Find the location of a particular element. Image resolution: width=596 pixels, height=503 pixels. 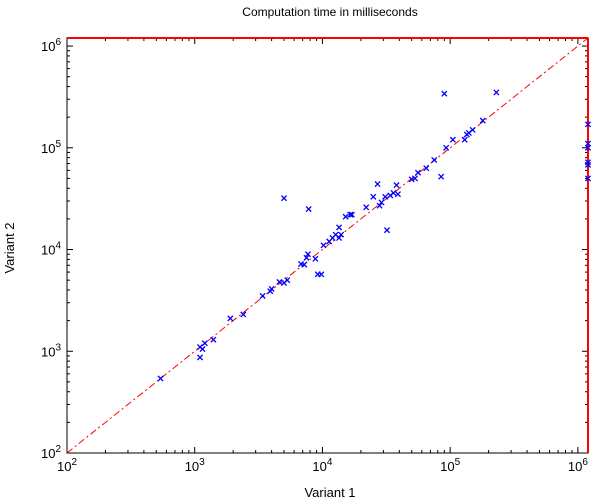

x-tick-label: 10⁴ is located at coordinates (322, 465).